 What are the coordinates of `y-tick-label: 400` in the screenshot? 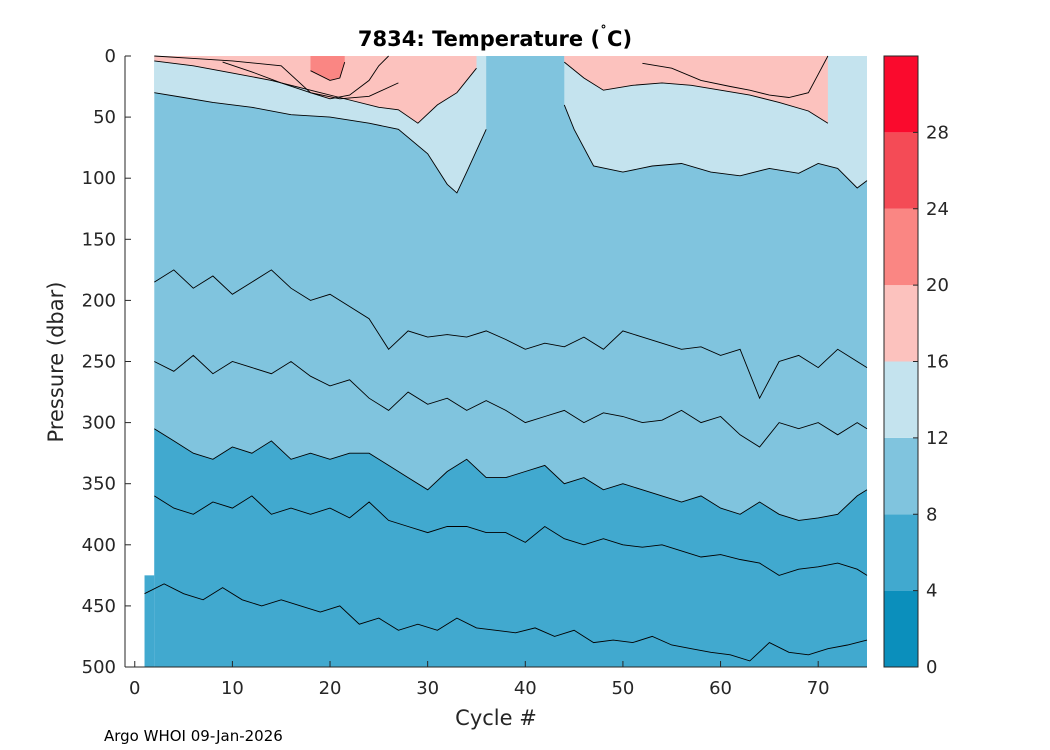 It's located at (99, 545).